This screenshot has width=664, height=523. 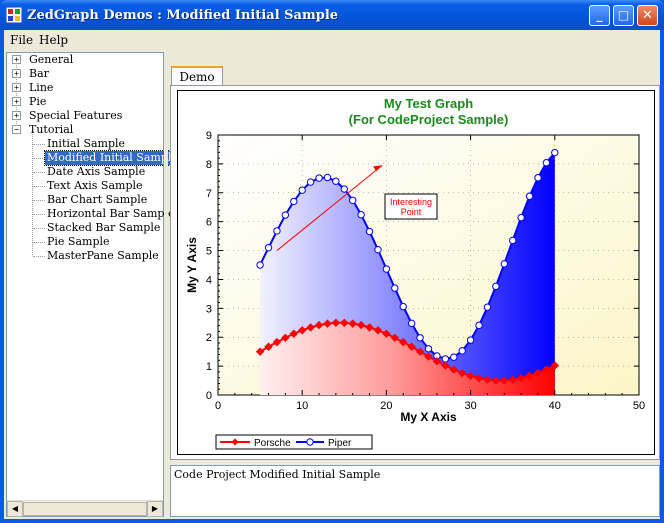 What do you see at coordinates (277, 474) in the screenshot?
I see `description-text: Code Project Modified Initial Sample` at bounding box center [277, 474].